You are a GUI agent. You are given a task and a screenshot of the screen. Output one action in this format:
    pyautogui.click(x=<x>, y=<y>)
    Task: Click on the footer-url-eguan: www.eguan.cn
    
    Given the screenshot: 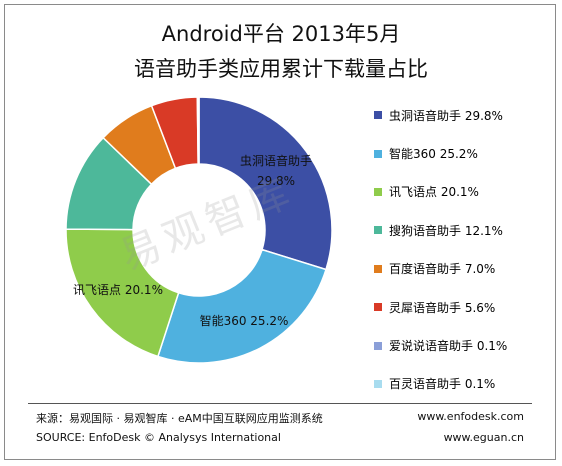 What is the action you would take?
    pyautogui.click(x=483, y=437)
    